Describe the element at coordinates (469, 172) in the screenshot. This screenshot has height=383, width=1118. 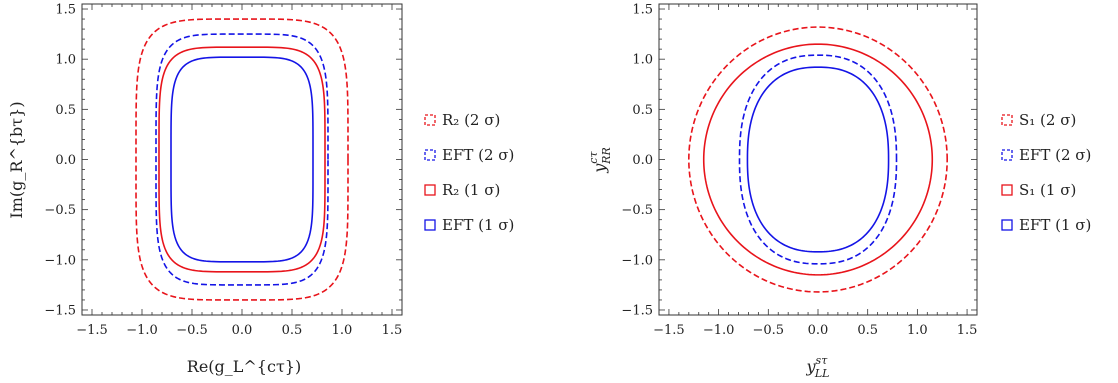
I see `legend: R₂ (2 σ) EFT (2 σ) R₂ (1 σ) EFT (1 σ)` at that location.